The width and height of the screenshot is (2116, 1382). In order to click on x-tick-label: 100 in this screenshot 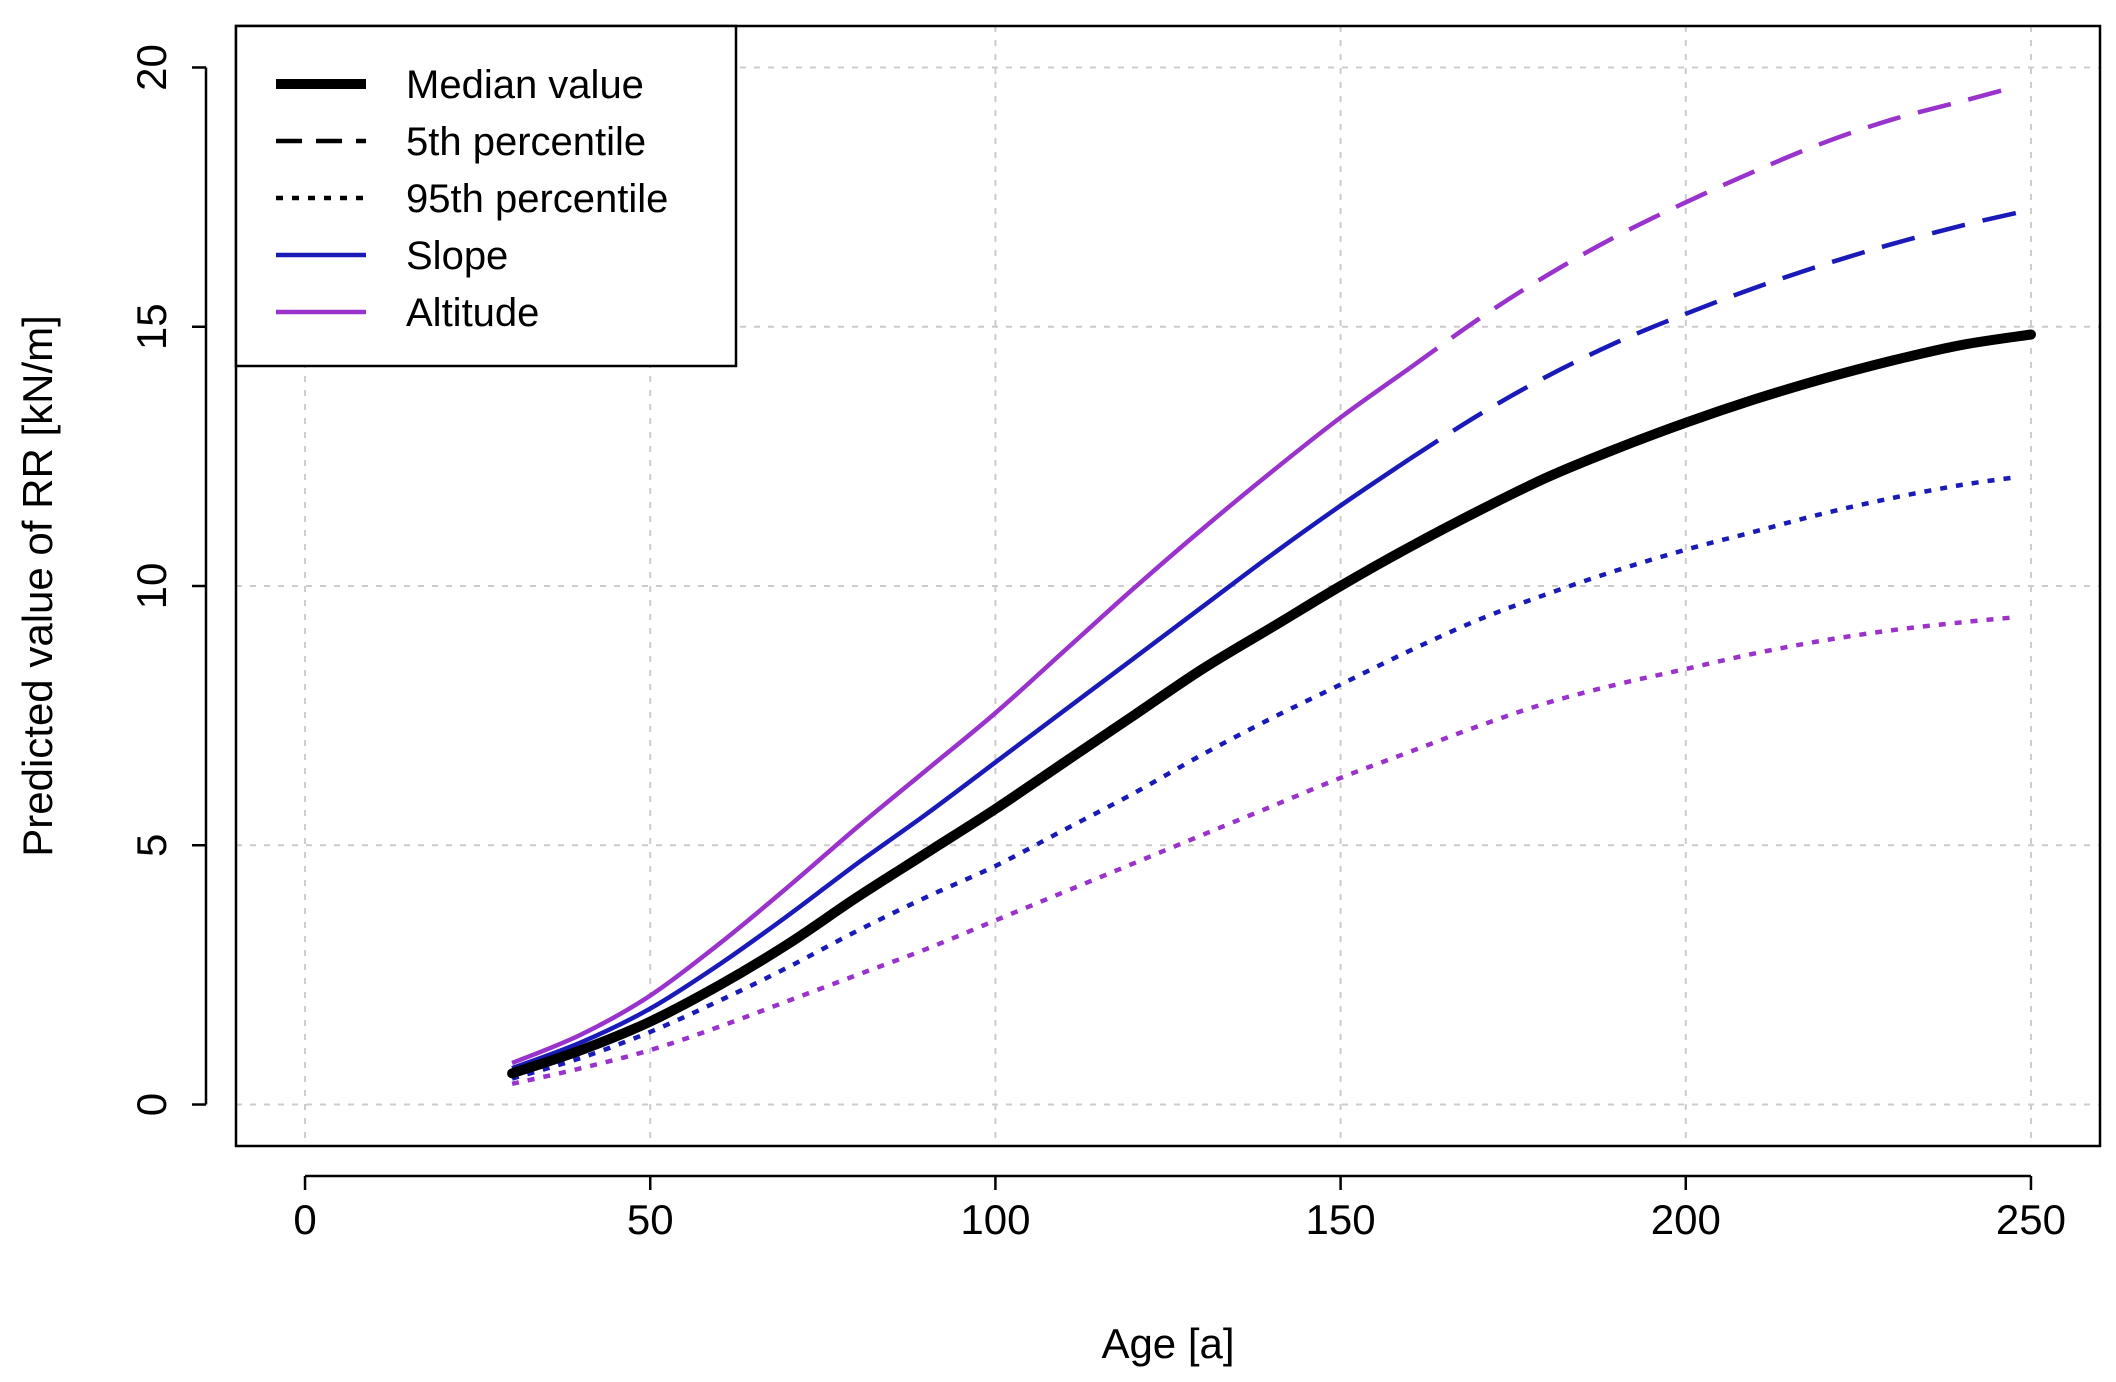, I will do `click(995, 1219)`.